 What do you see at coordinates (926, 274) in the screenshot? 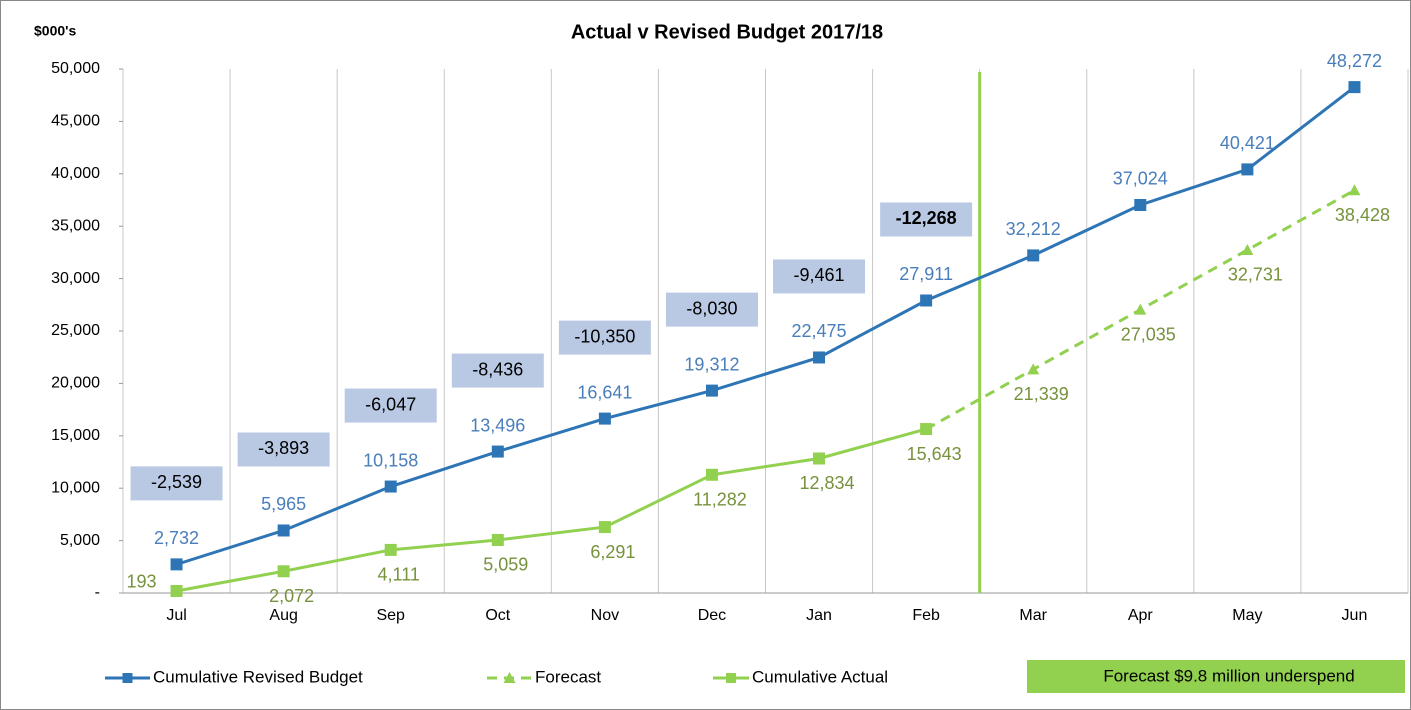
I see `data-label: 27,911` at bounding box center [926, 274].